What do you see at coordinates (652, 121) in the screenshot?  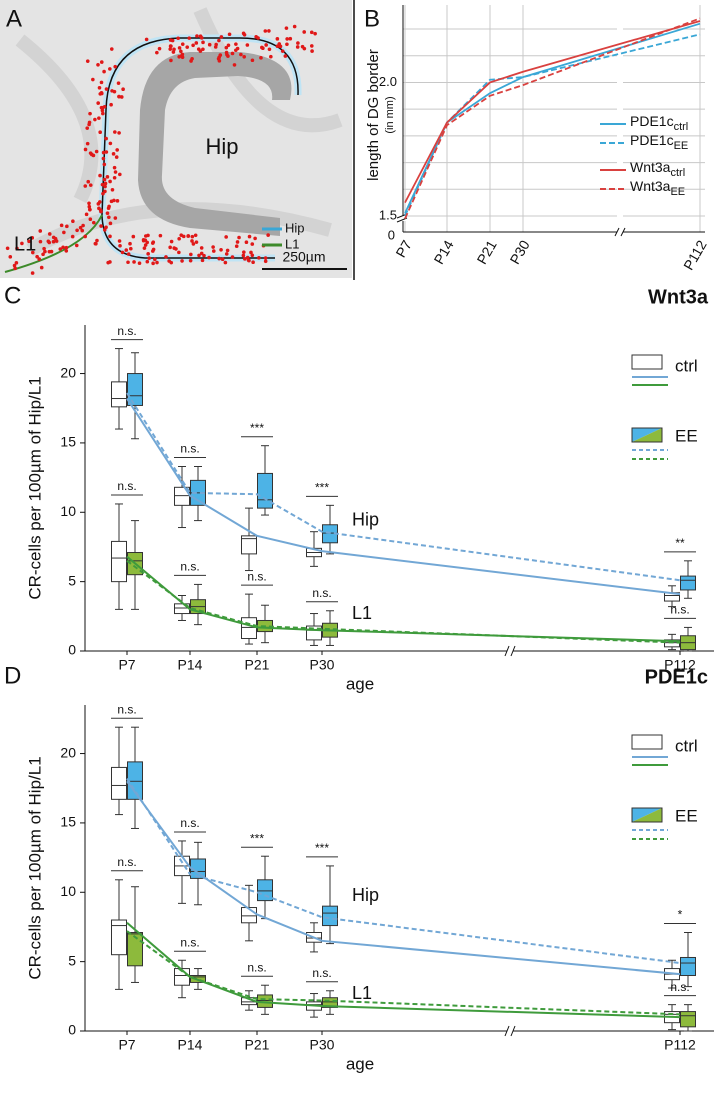 I see `legend-name: PDE1c` at bounding box center [652, 121].